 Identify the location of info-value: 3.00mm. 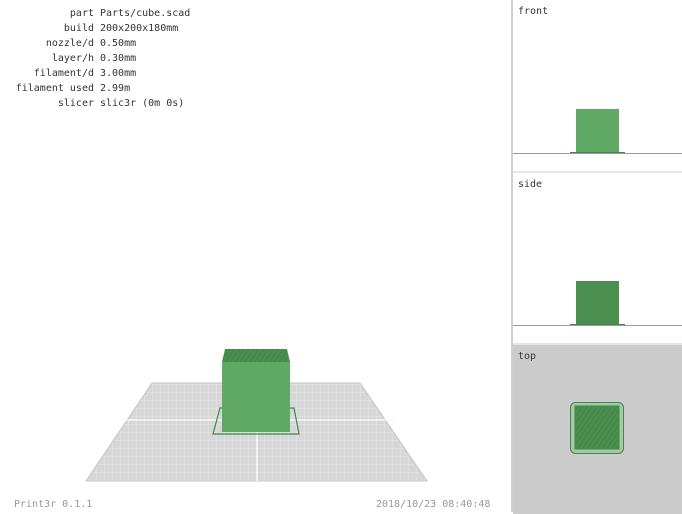
(118, 73).